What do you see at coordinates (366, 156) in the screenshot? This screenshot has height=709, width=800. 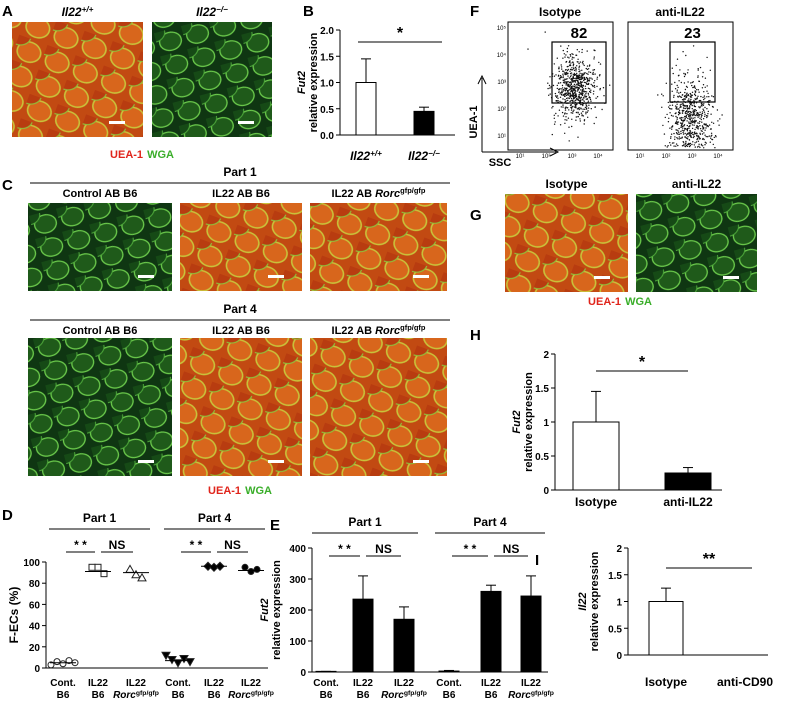 I see `category-label: Il22+/+` at bounding box center [366, 156].